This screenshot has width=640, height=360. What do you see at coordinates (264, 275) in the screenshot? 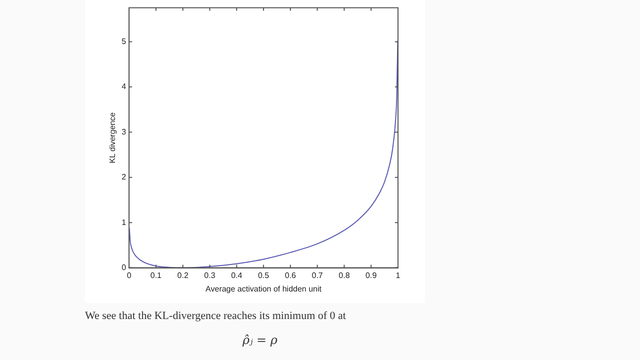
I see `x-tick-label: 0.5` at bounding box center [264, 275].